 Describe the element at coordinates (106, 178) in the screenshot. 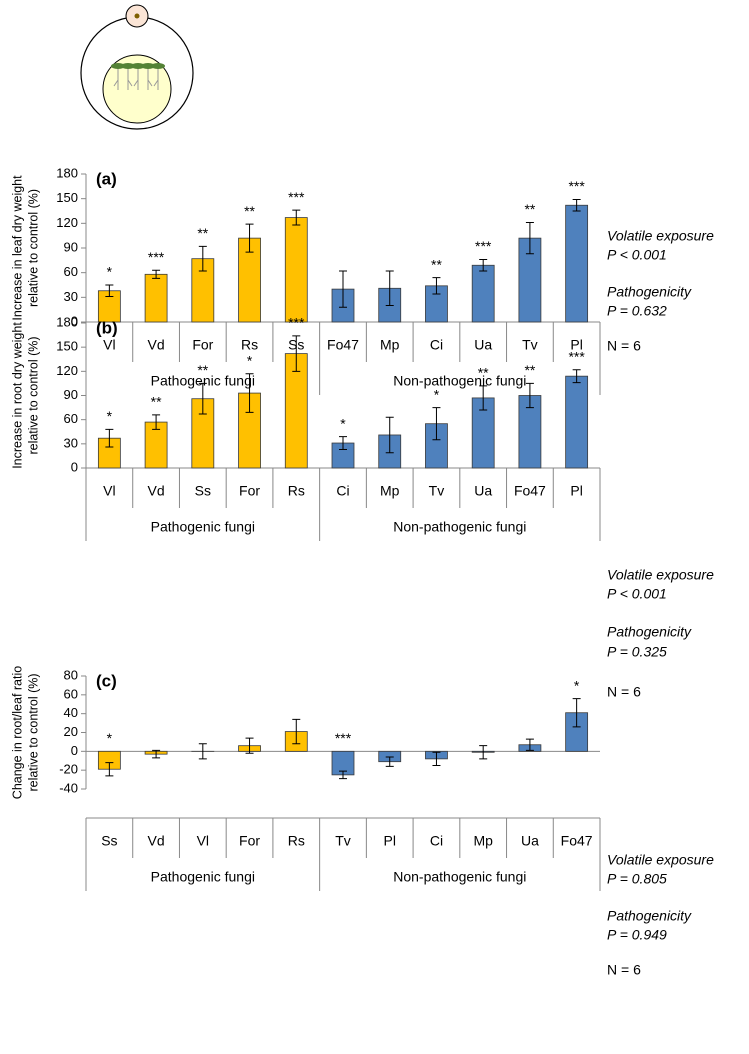

I see `panel-label: (a)` at that location.